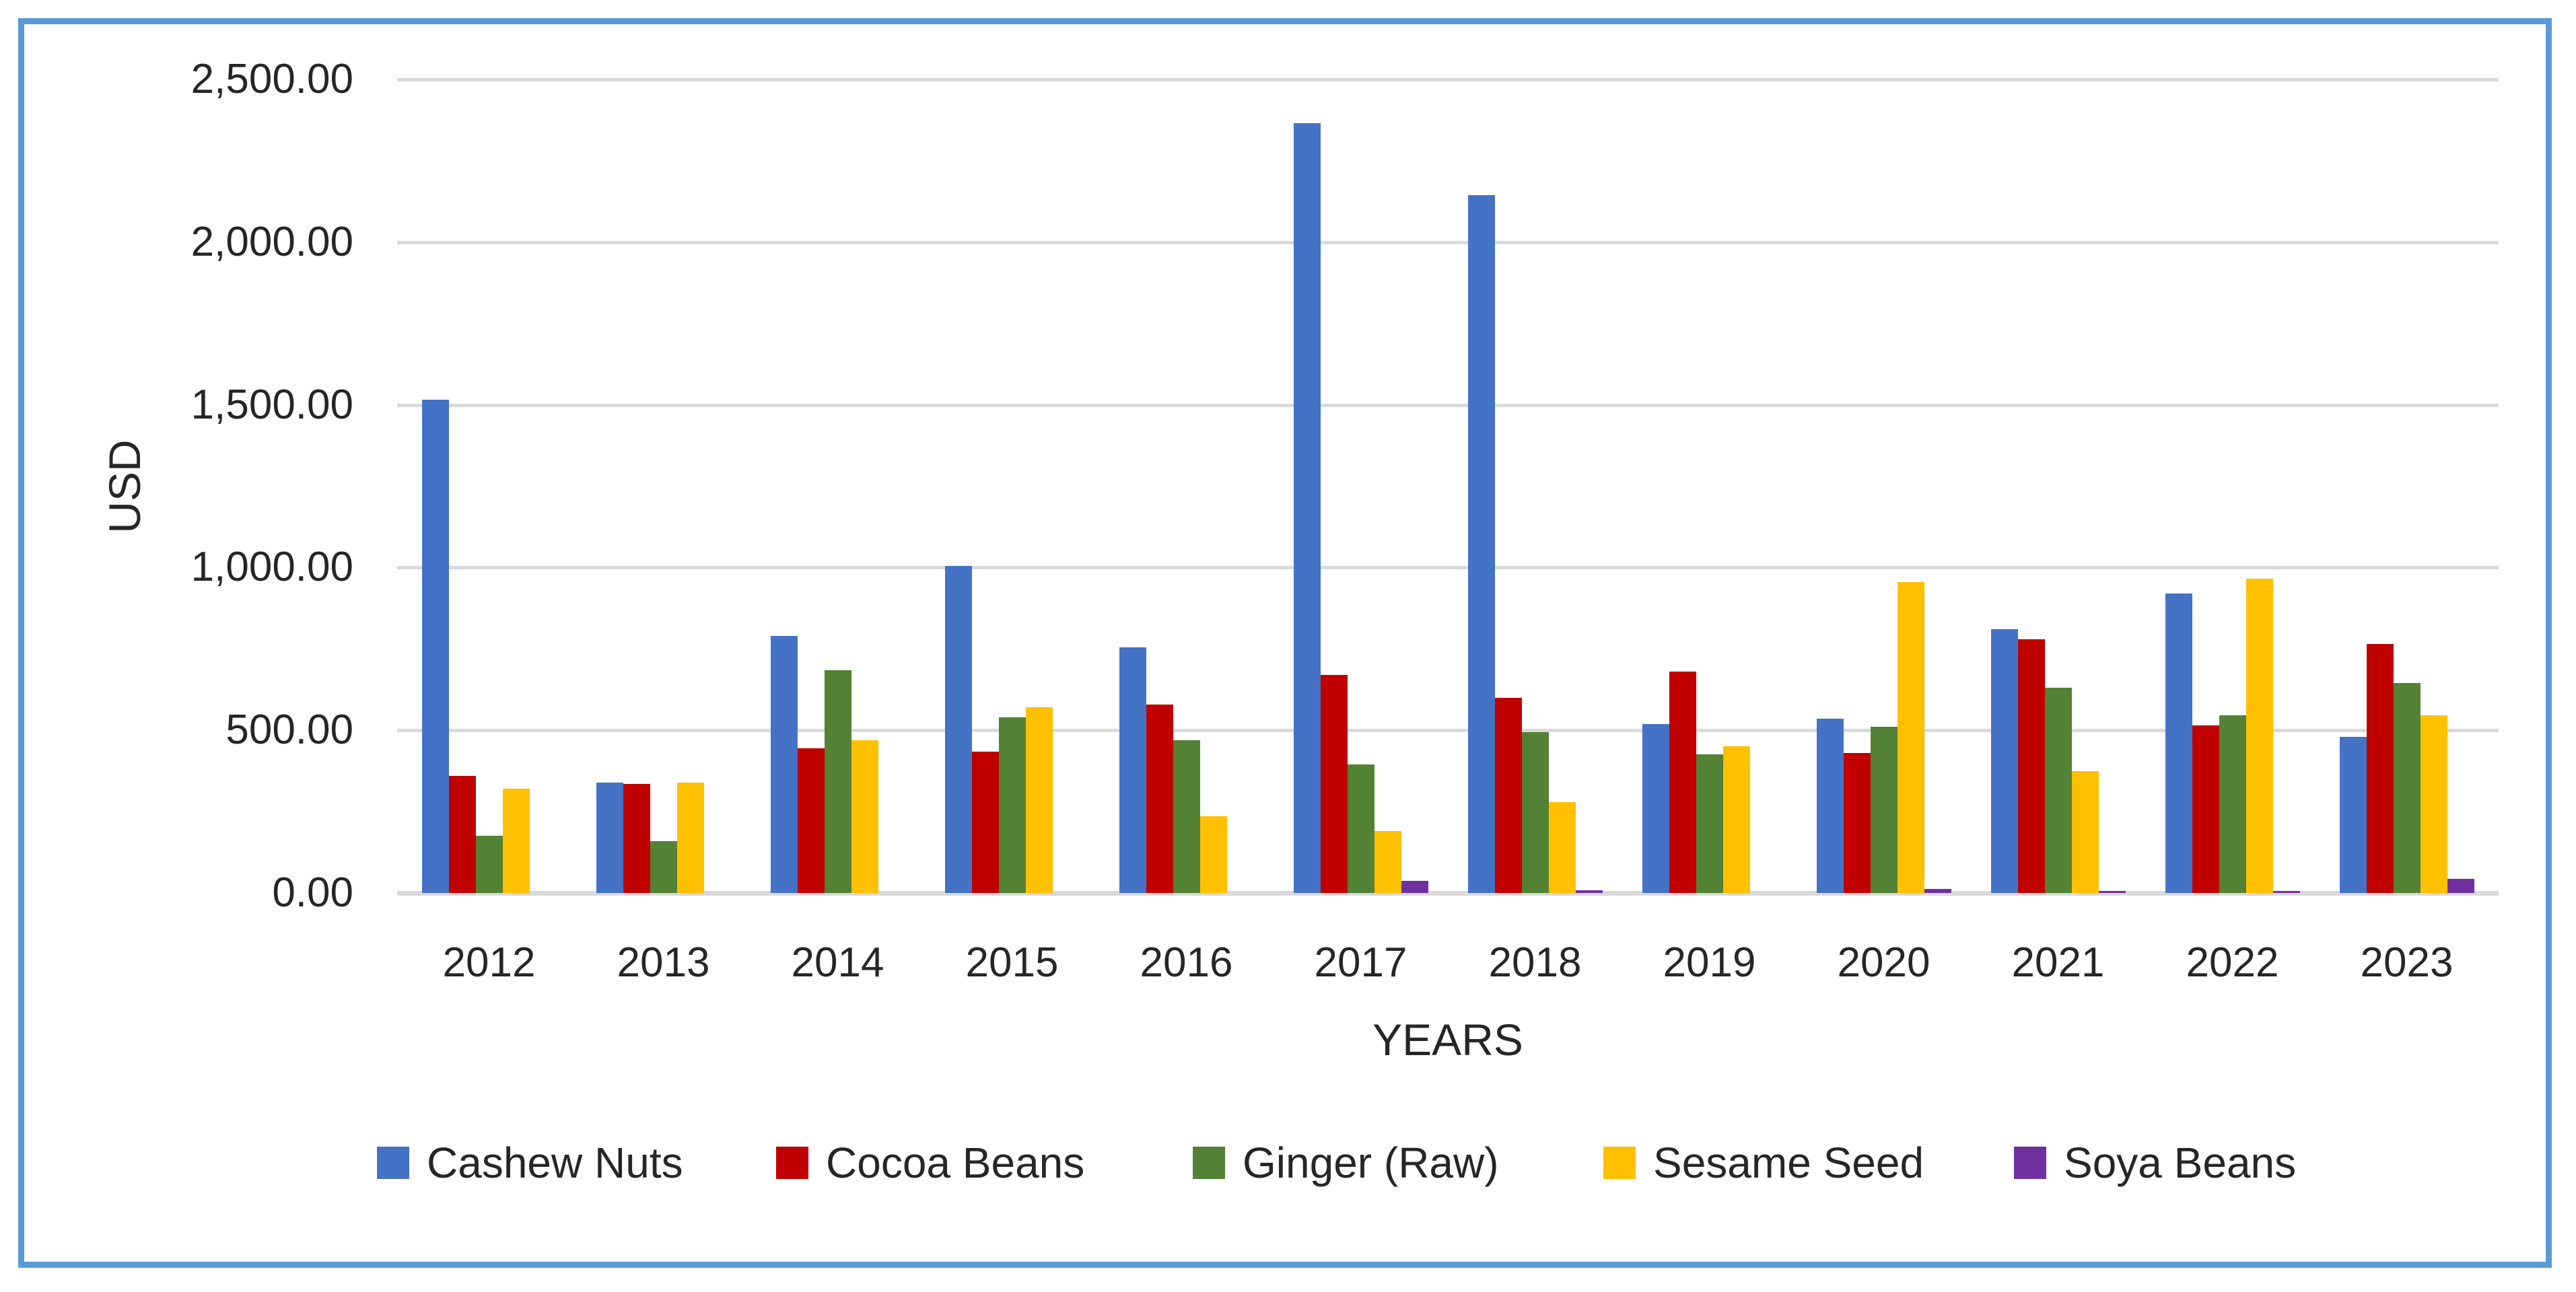 The image size is (2576, 1292). Describe the element at coordinates (985, 822) in the screenshot. I see `bar-cocoa-beans-2015` at that location.